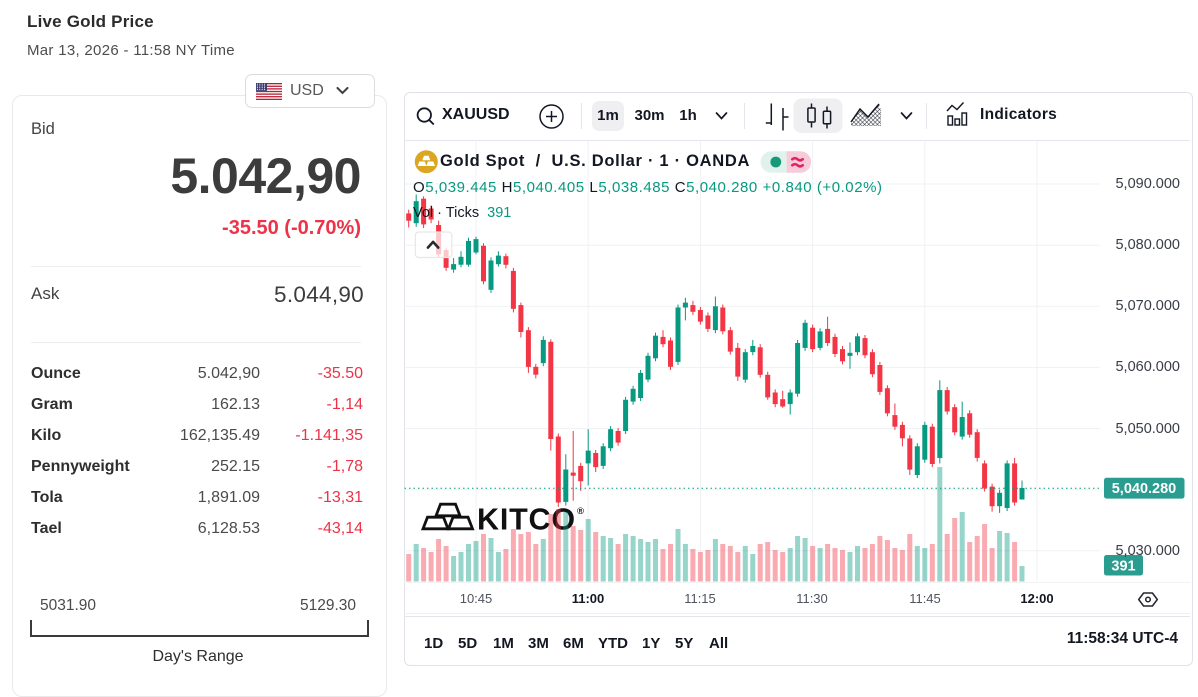 This screenshot has height=697, width=1198. What do you see at coordinates (1123, 567) in the screenshot?
I see `svg-text: 391` at bounding box center [1123, 567].